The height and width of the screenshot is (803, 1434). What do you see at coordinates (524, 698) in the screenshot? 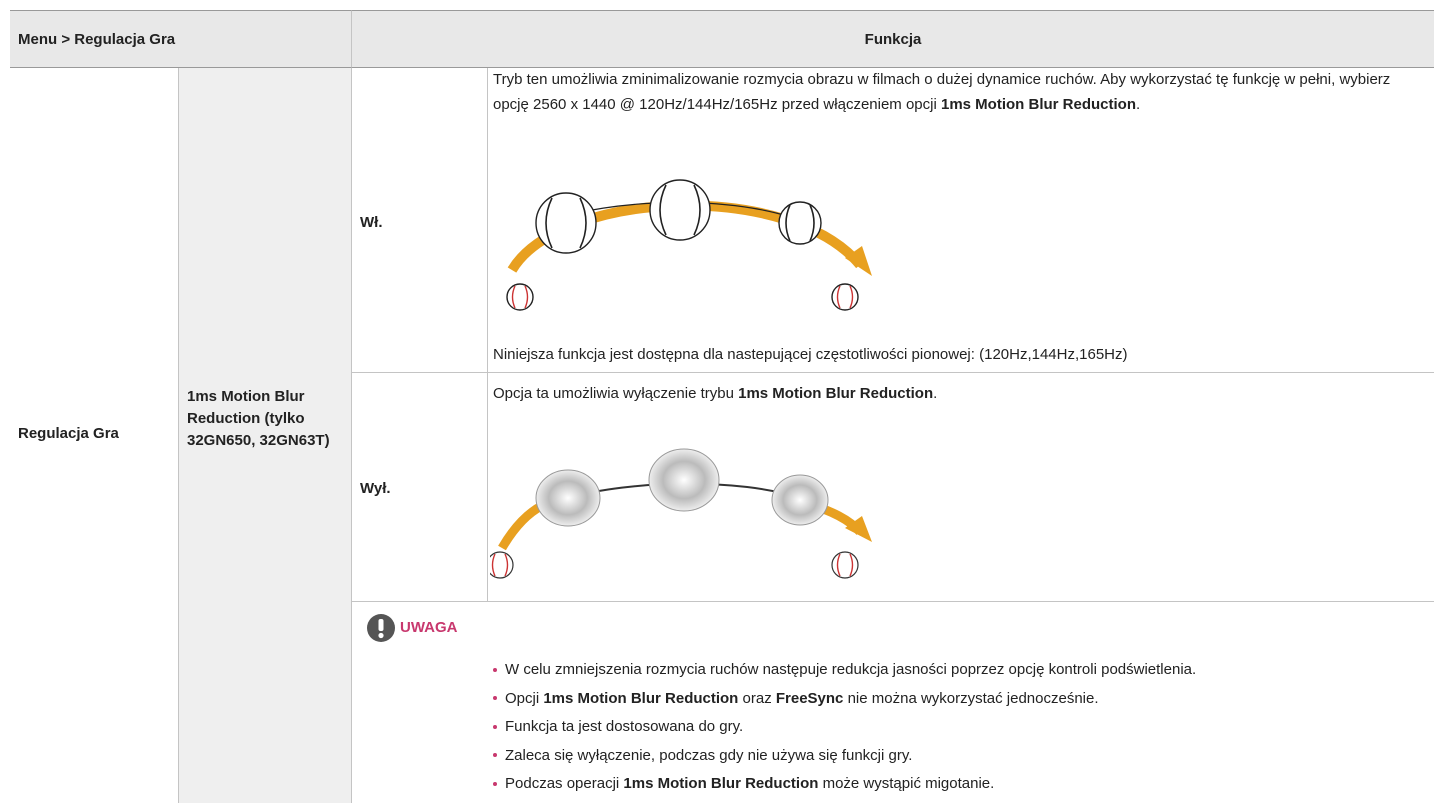
I see `text-run: Opcji` at bounding box center [524, 698].